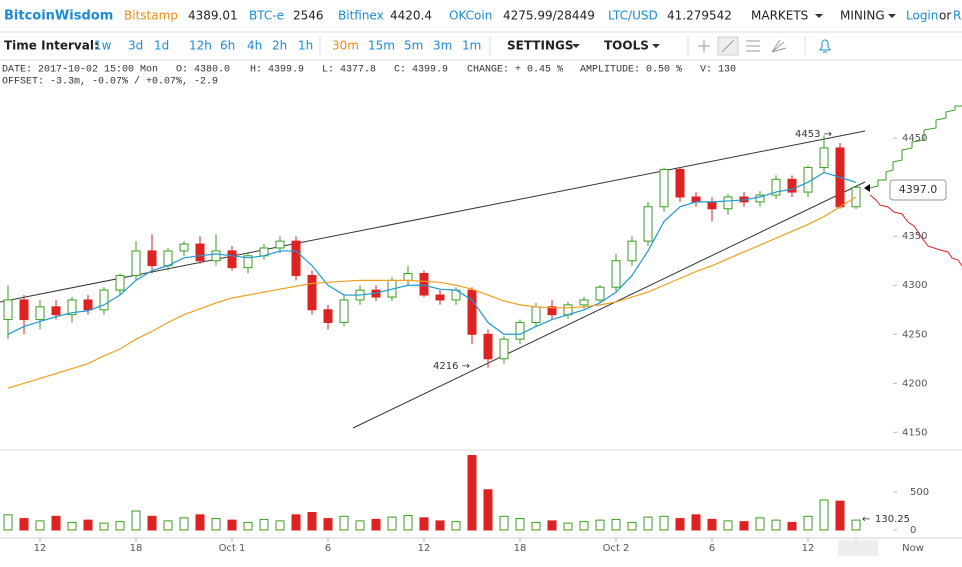 This screenshot has width=962, height=567. What do you see at coordinates (254, 46) in the screenshot?
I see `interval-option: 4h` at bounding box center [254, 46].